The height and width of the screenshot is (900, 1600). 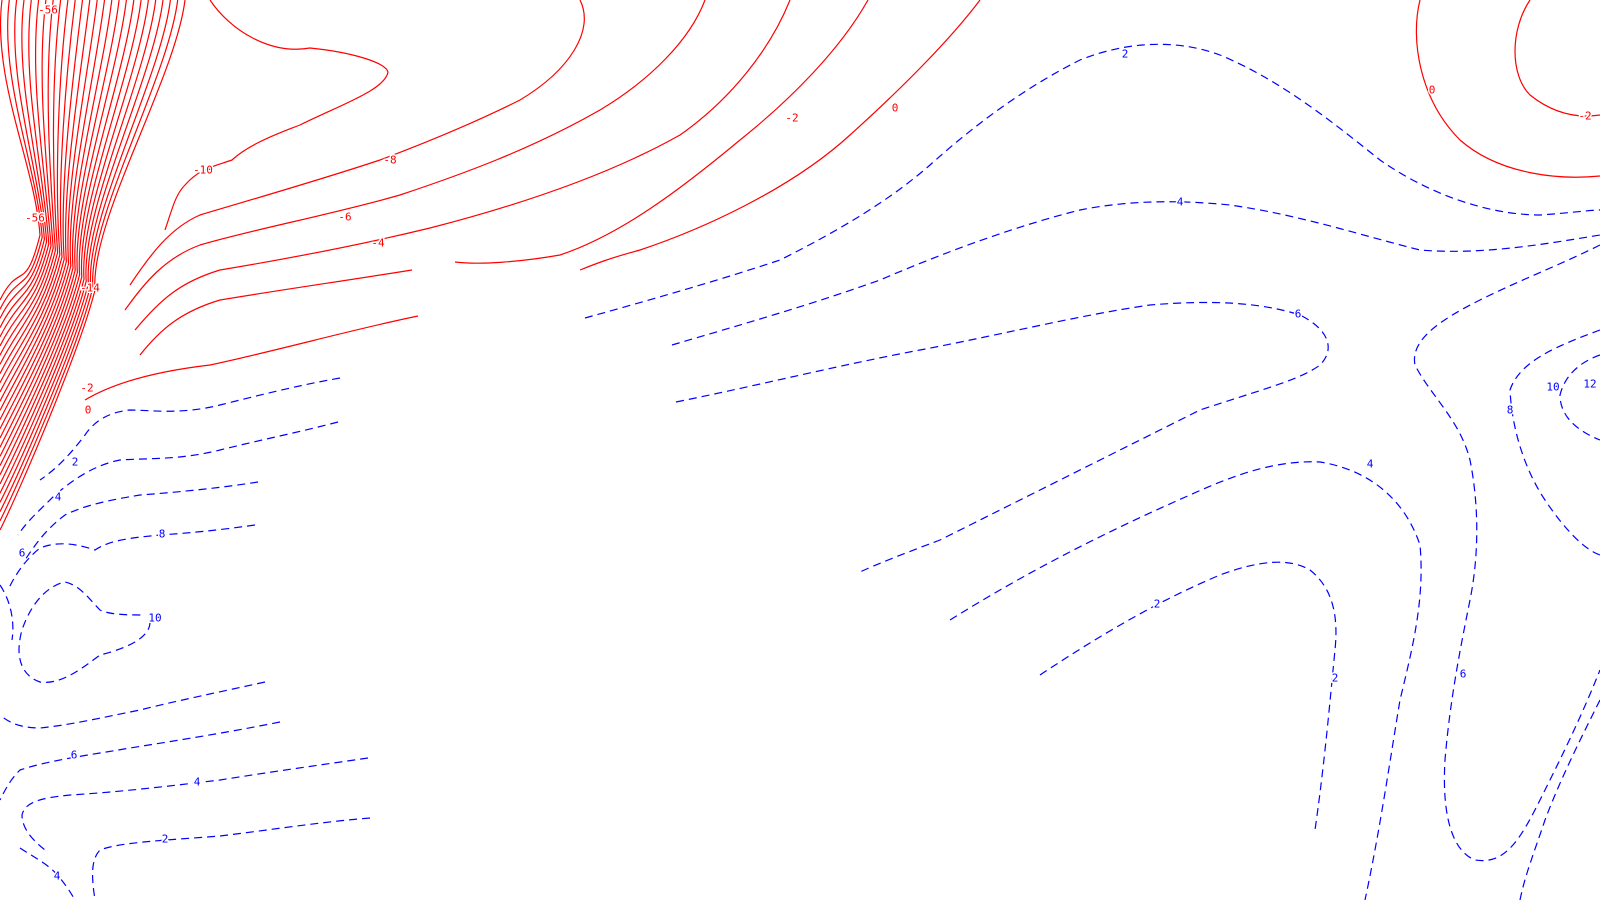 I want to click on negative-contour-cluster, so click(x=93, y=265).